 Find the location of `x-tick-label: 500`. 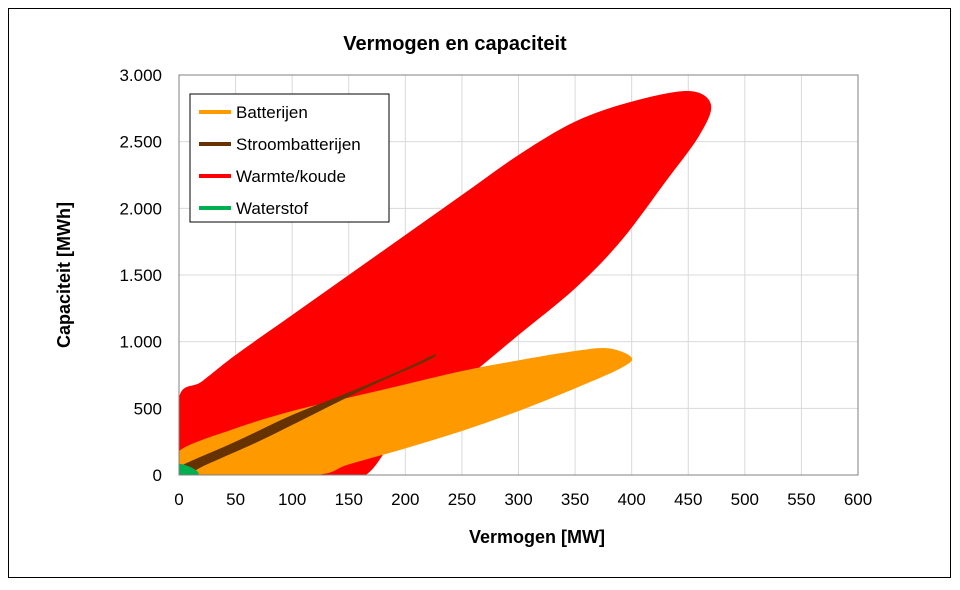

x-tick-label: 500 is located at coordinates (745, 499).